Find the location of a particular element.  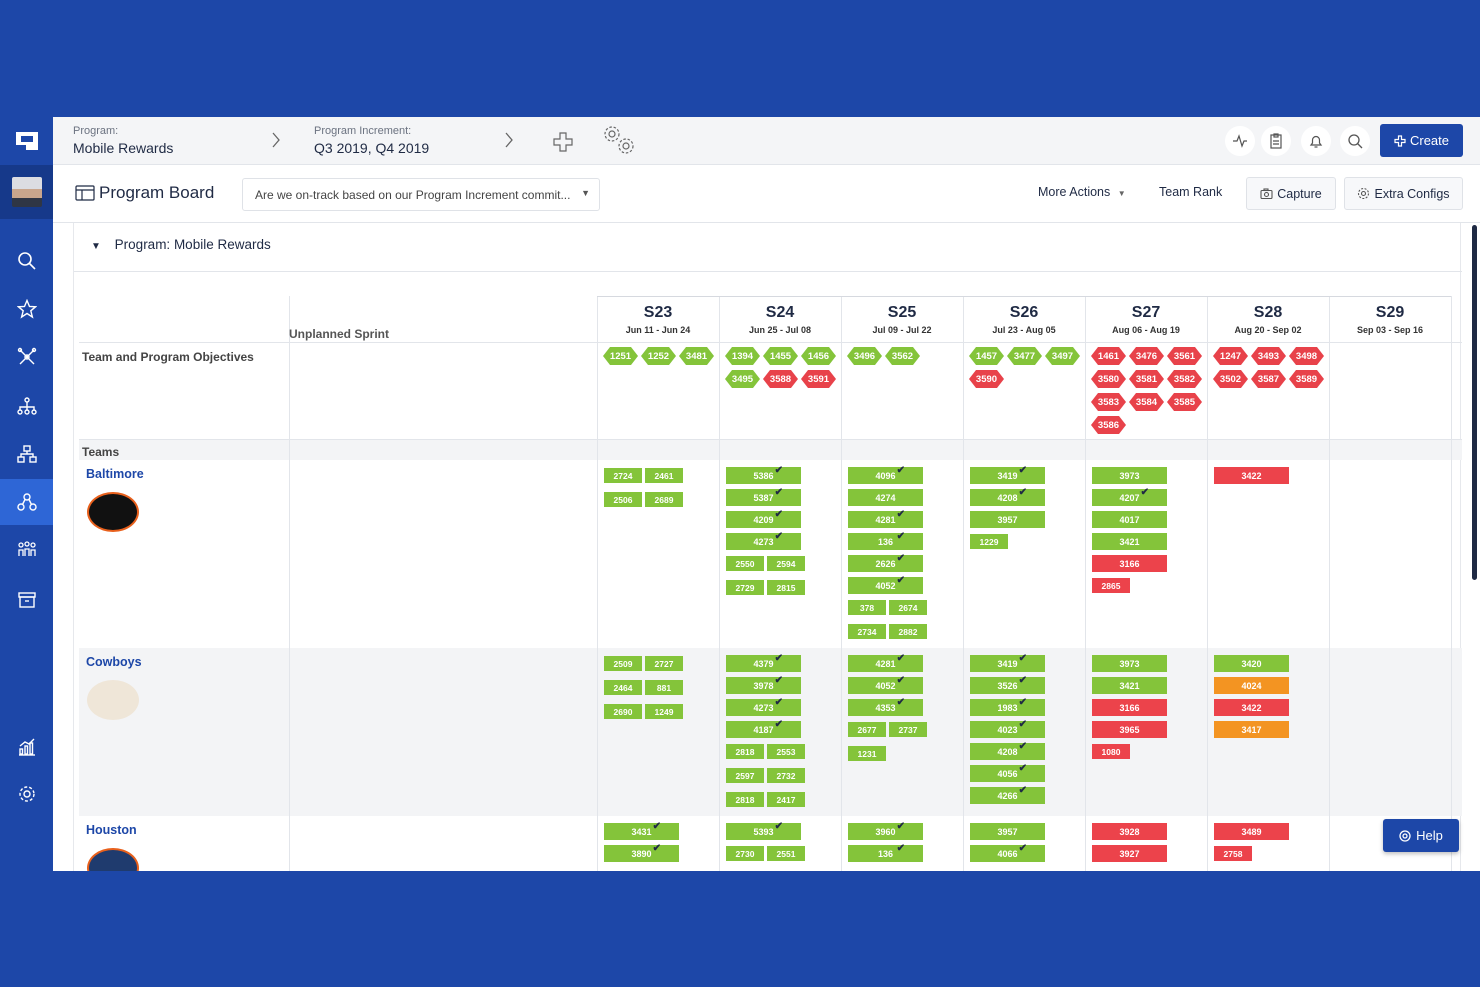

objective-badge: 3584 is located at coordinates (1146, 402).